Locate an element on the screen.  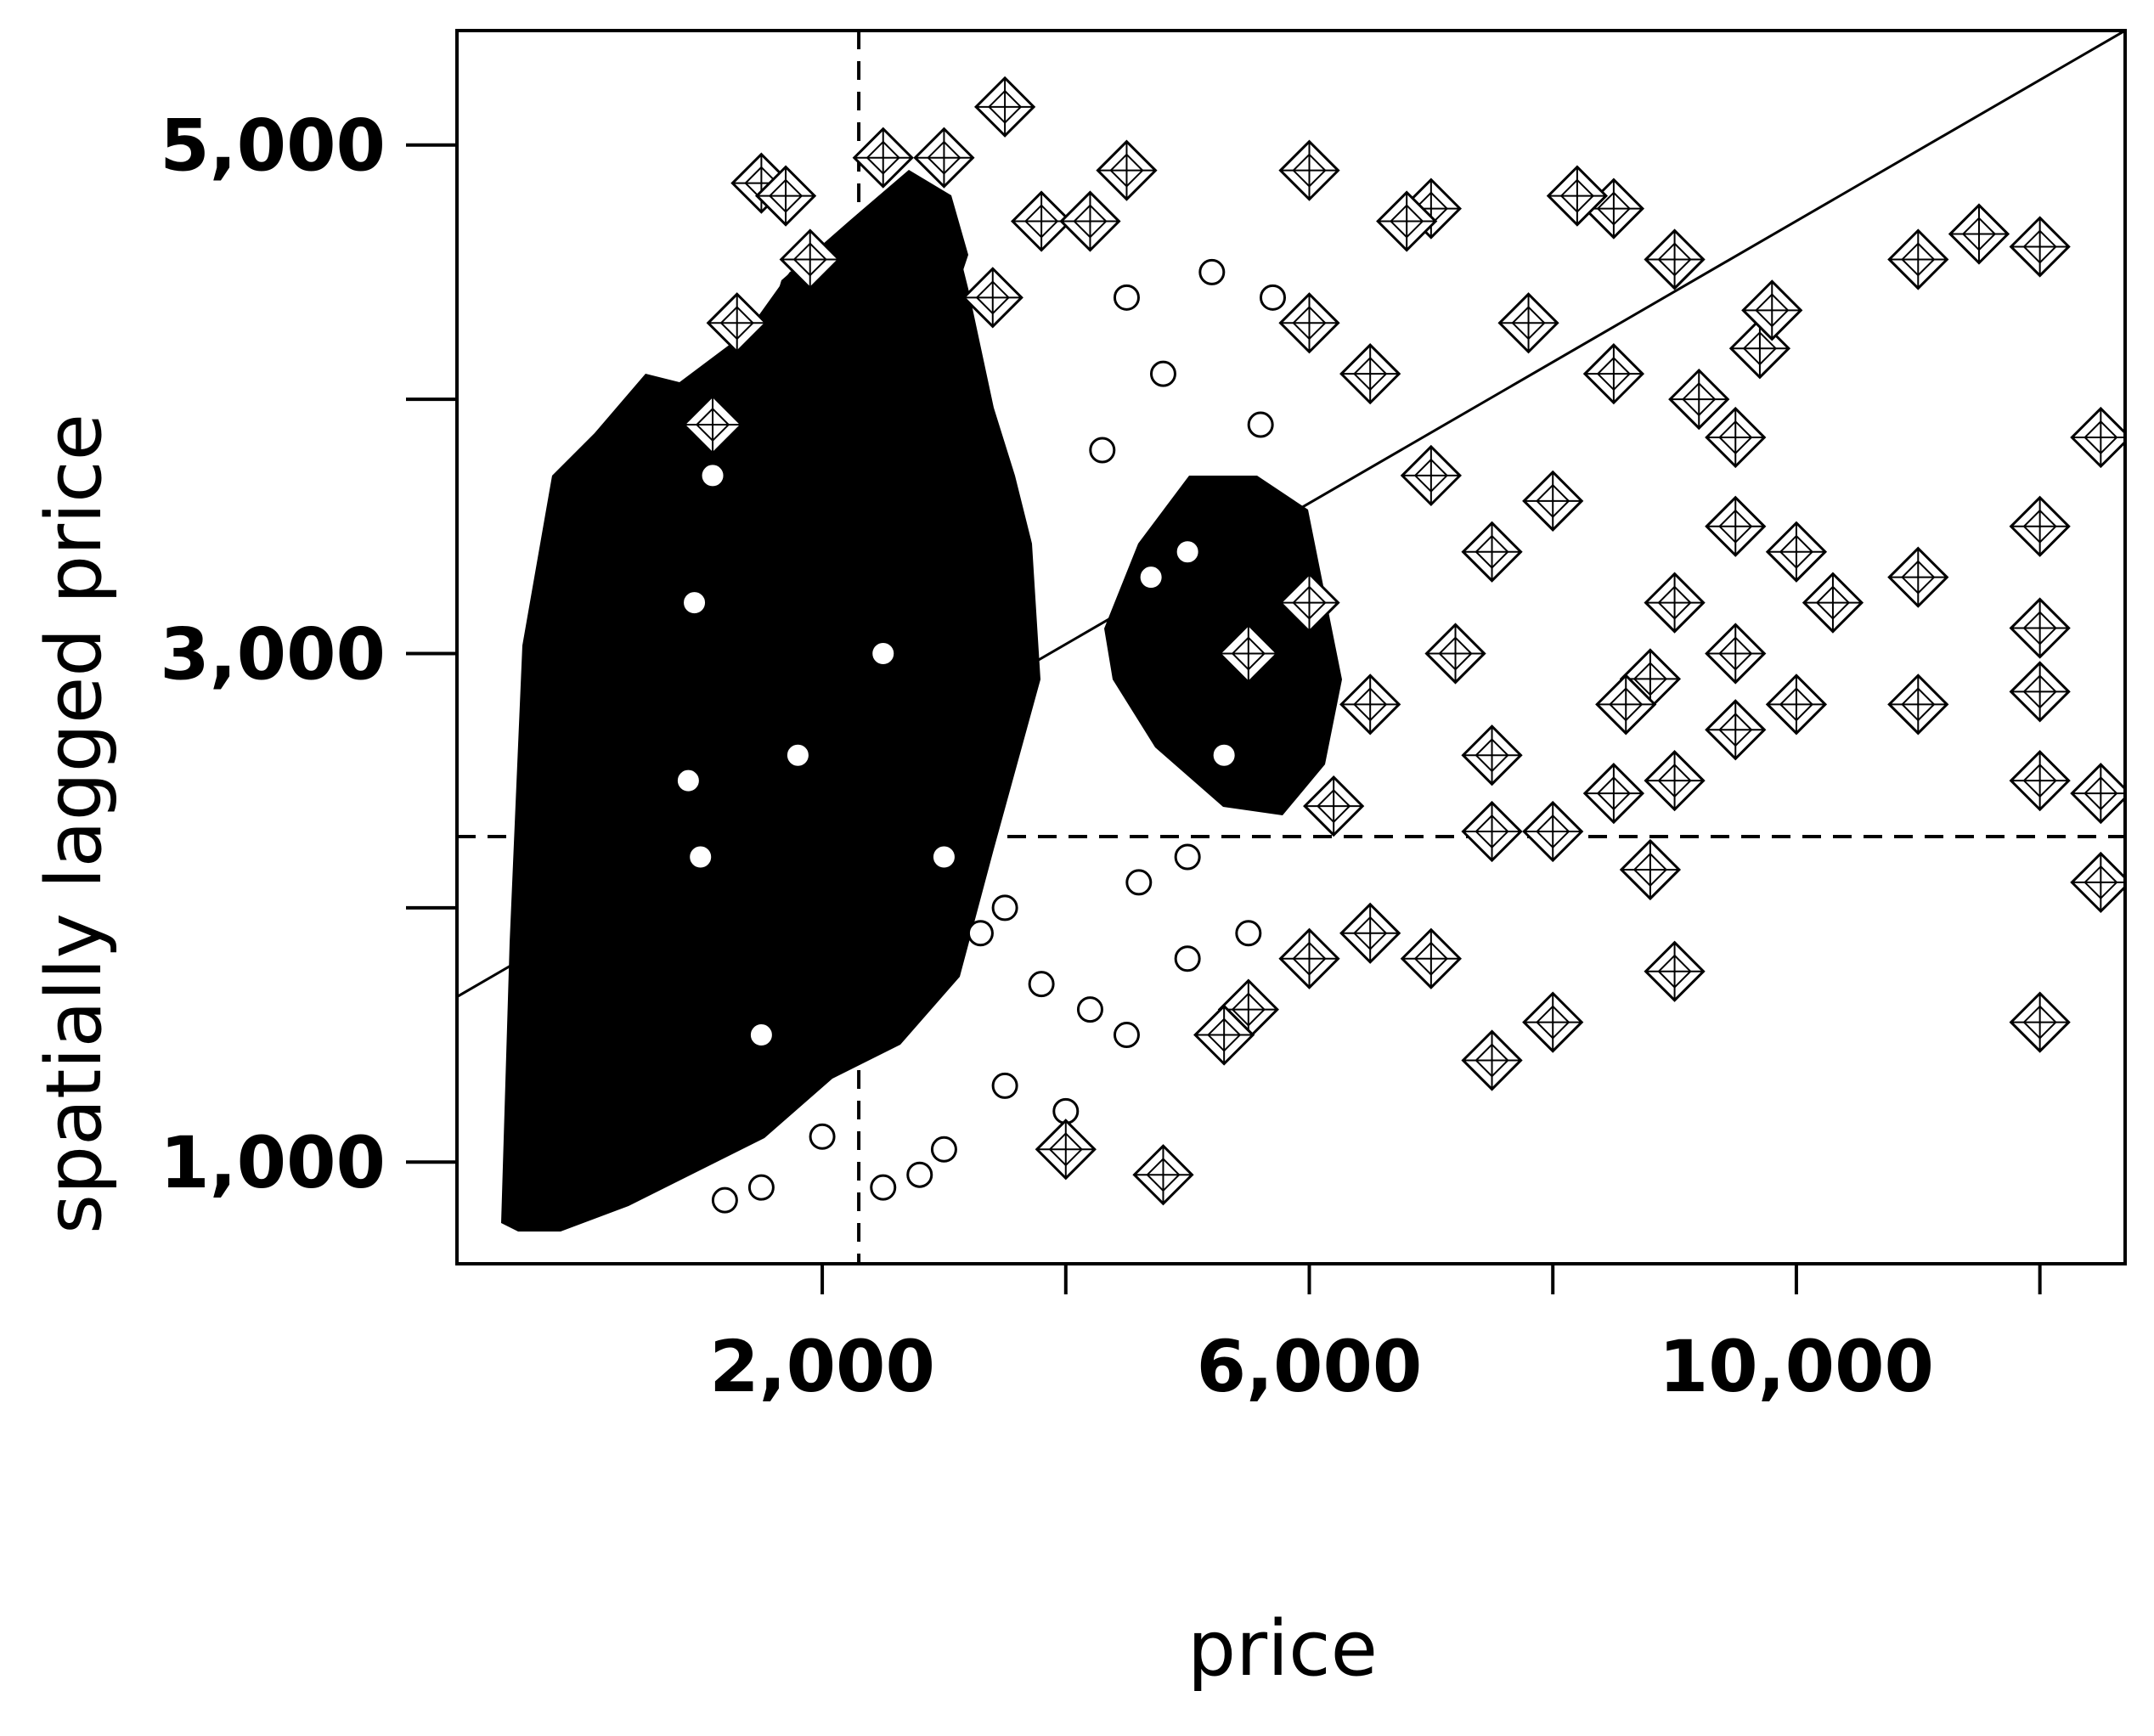
dense-cloud-main is located at coordinates (771, 726).